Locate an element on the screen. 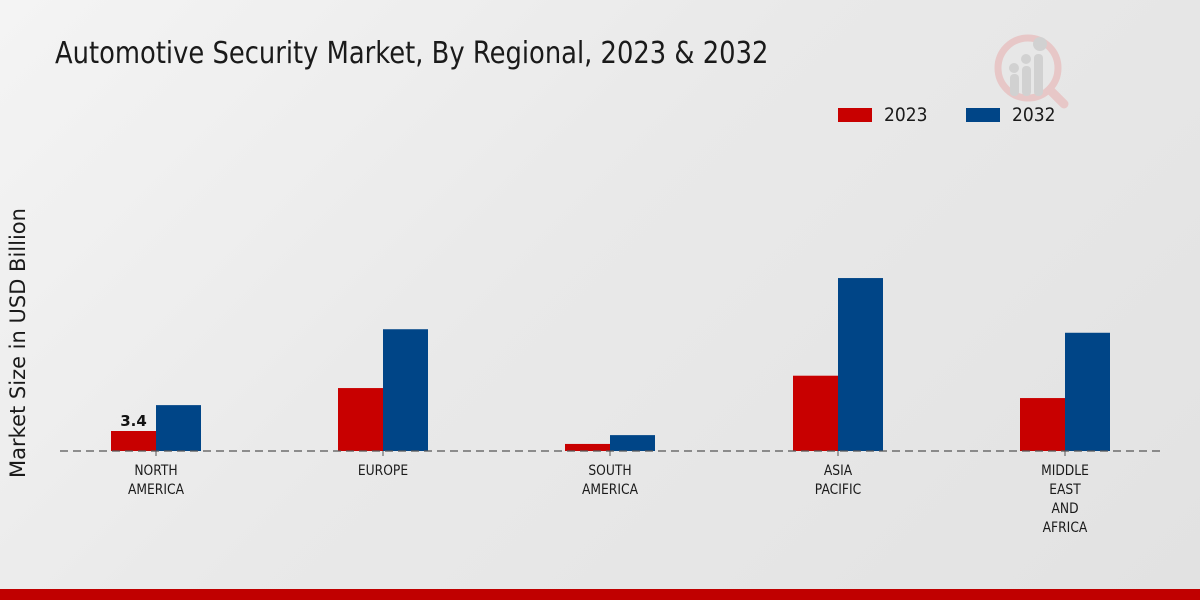 This screenshot has width=1200, height=600. legend-item-2032: 2032 is located at coordinates (1013, 115).